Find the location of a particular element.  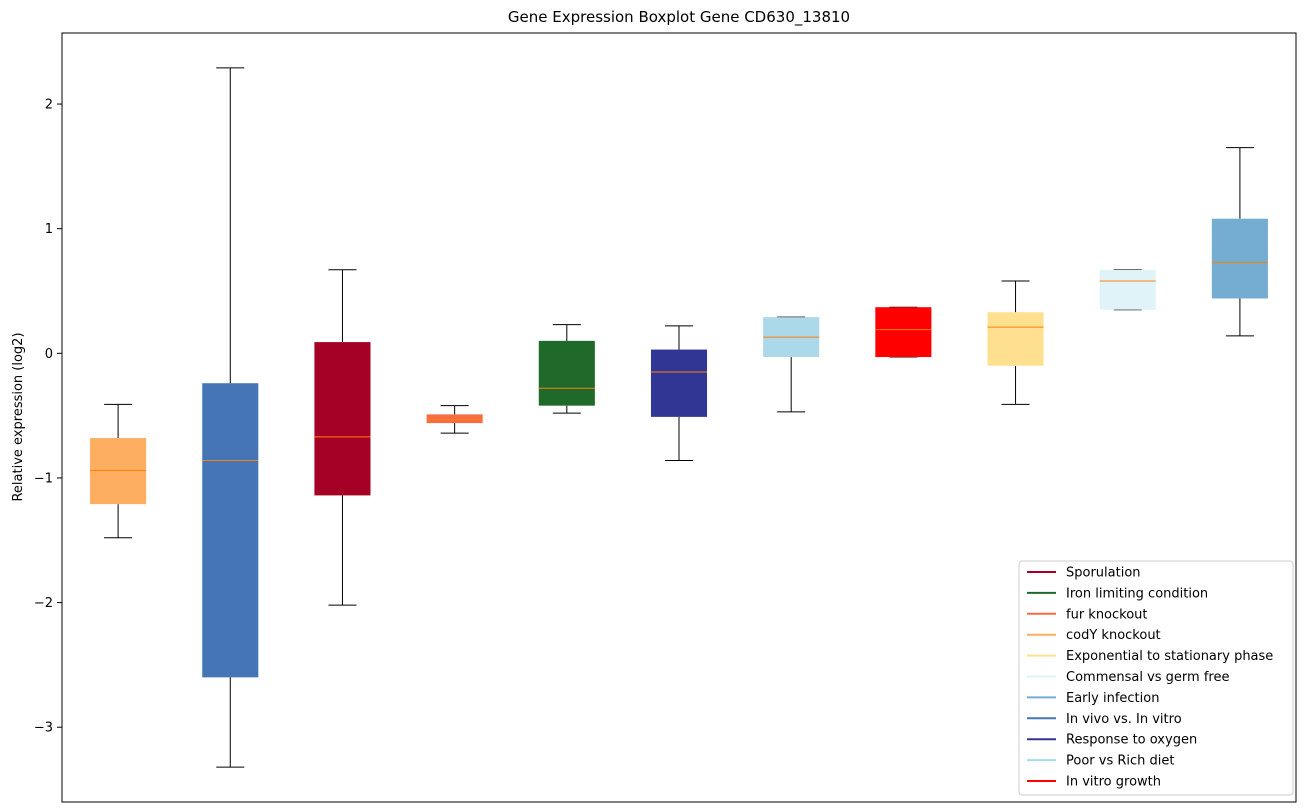

legend-label: Commensal vs germ free is located at coordinates (1147, 677).